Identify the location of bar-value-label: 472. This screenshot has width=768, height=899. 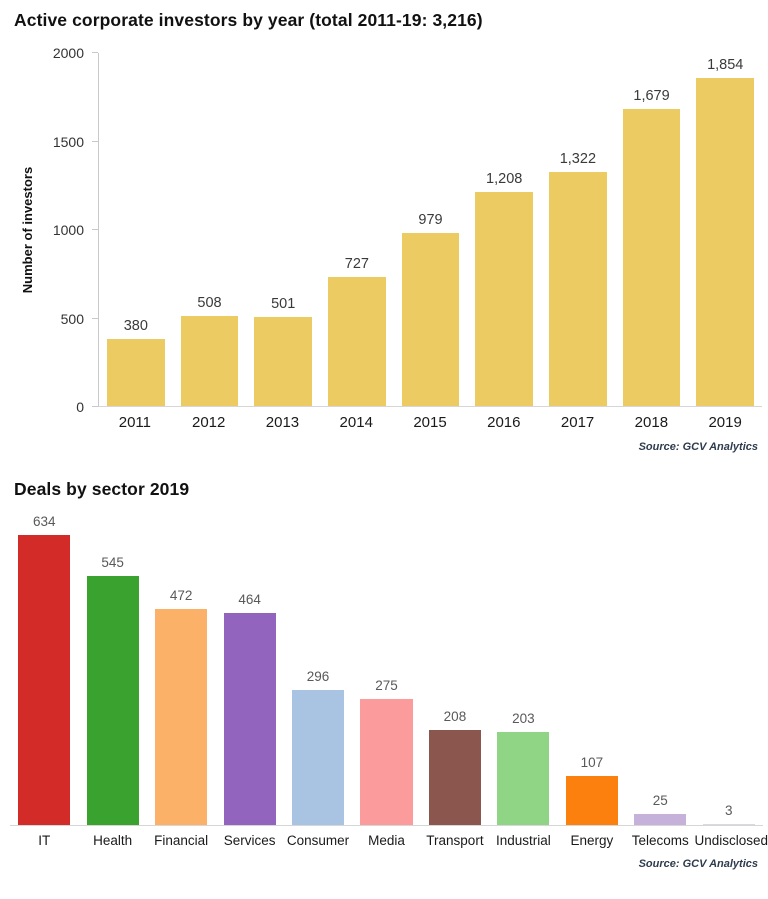
(181, 596).